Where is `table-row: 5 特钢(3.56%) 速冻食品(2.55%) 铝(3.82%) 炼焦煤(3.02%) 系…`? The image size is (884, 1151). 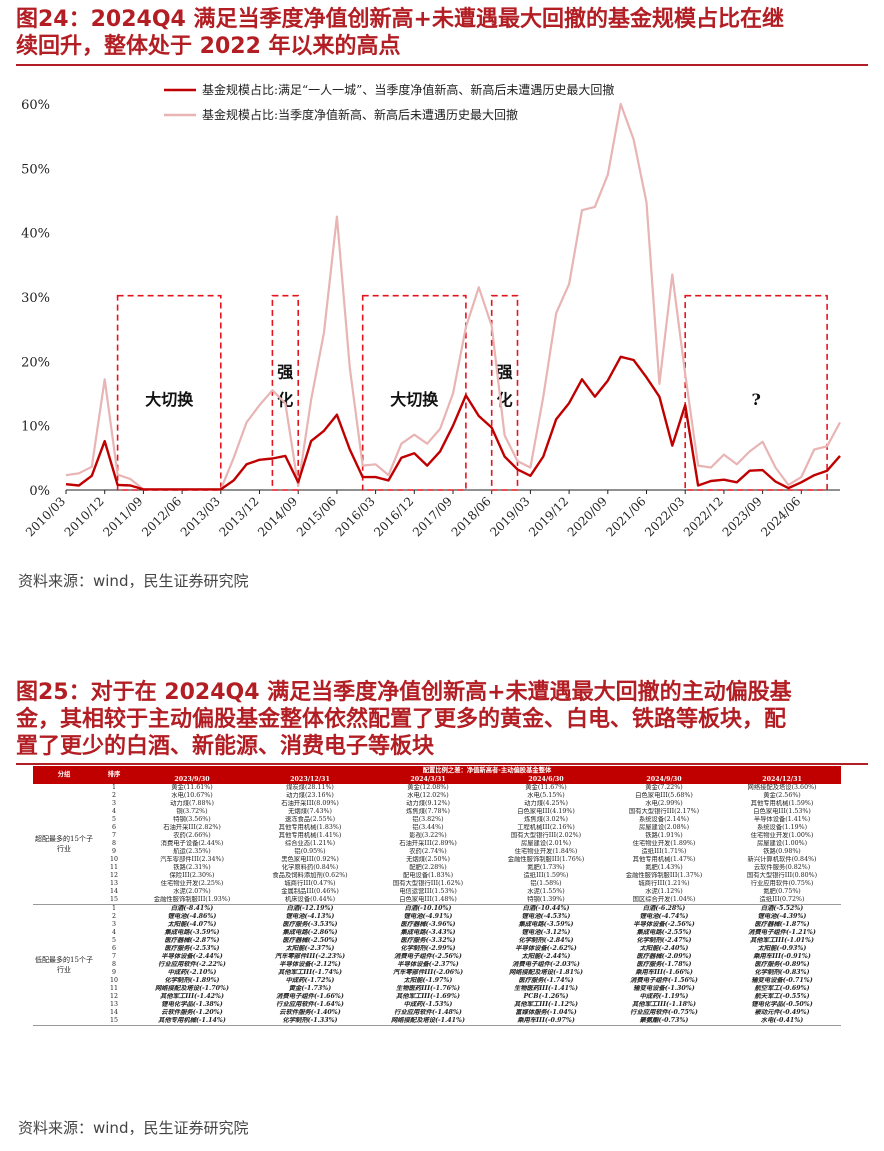
table-row: 5 特钢(3.56%) 速冻食品(2.55%) 铝(3.82%) 炼焦煤(3.02%) 系… is located at coordinates (437, 820).